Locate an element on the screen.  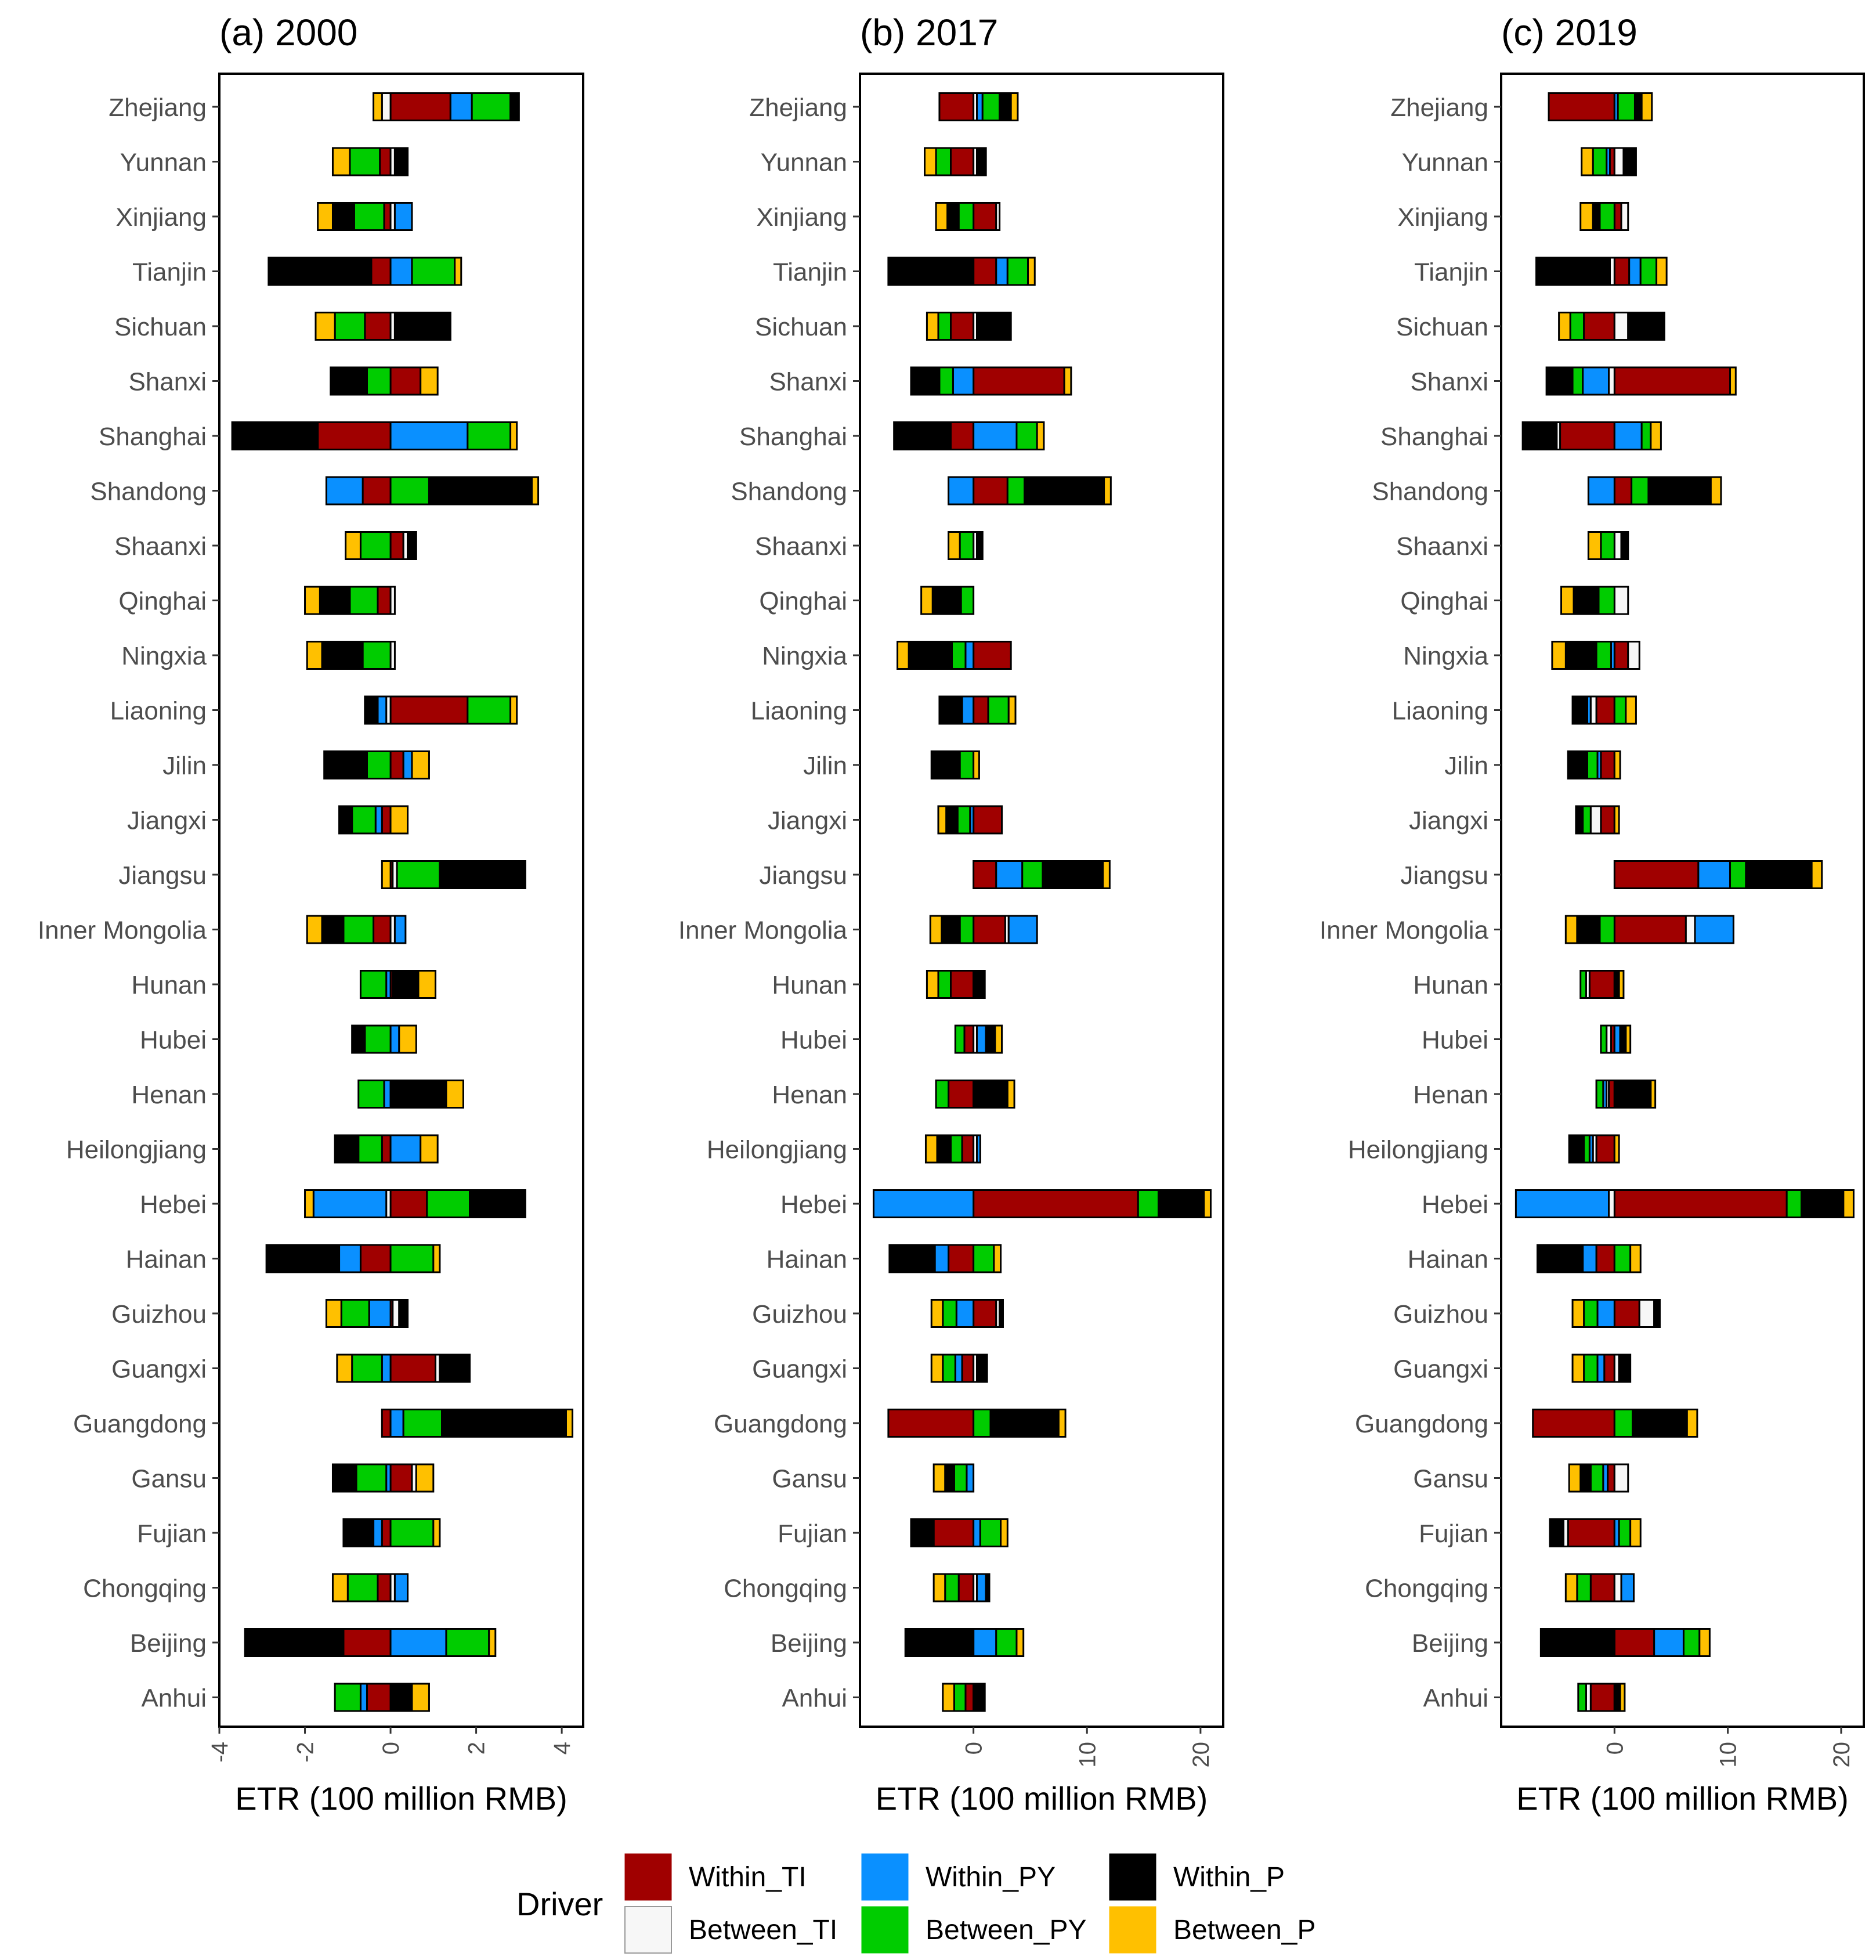
y-tick-label-guizhou: Guizhou is located at coordinates (799, 1314).